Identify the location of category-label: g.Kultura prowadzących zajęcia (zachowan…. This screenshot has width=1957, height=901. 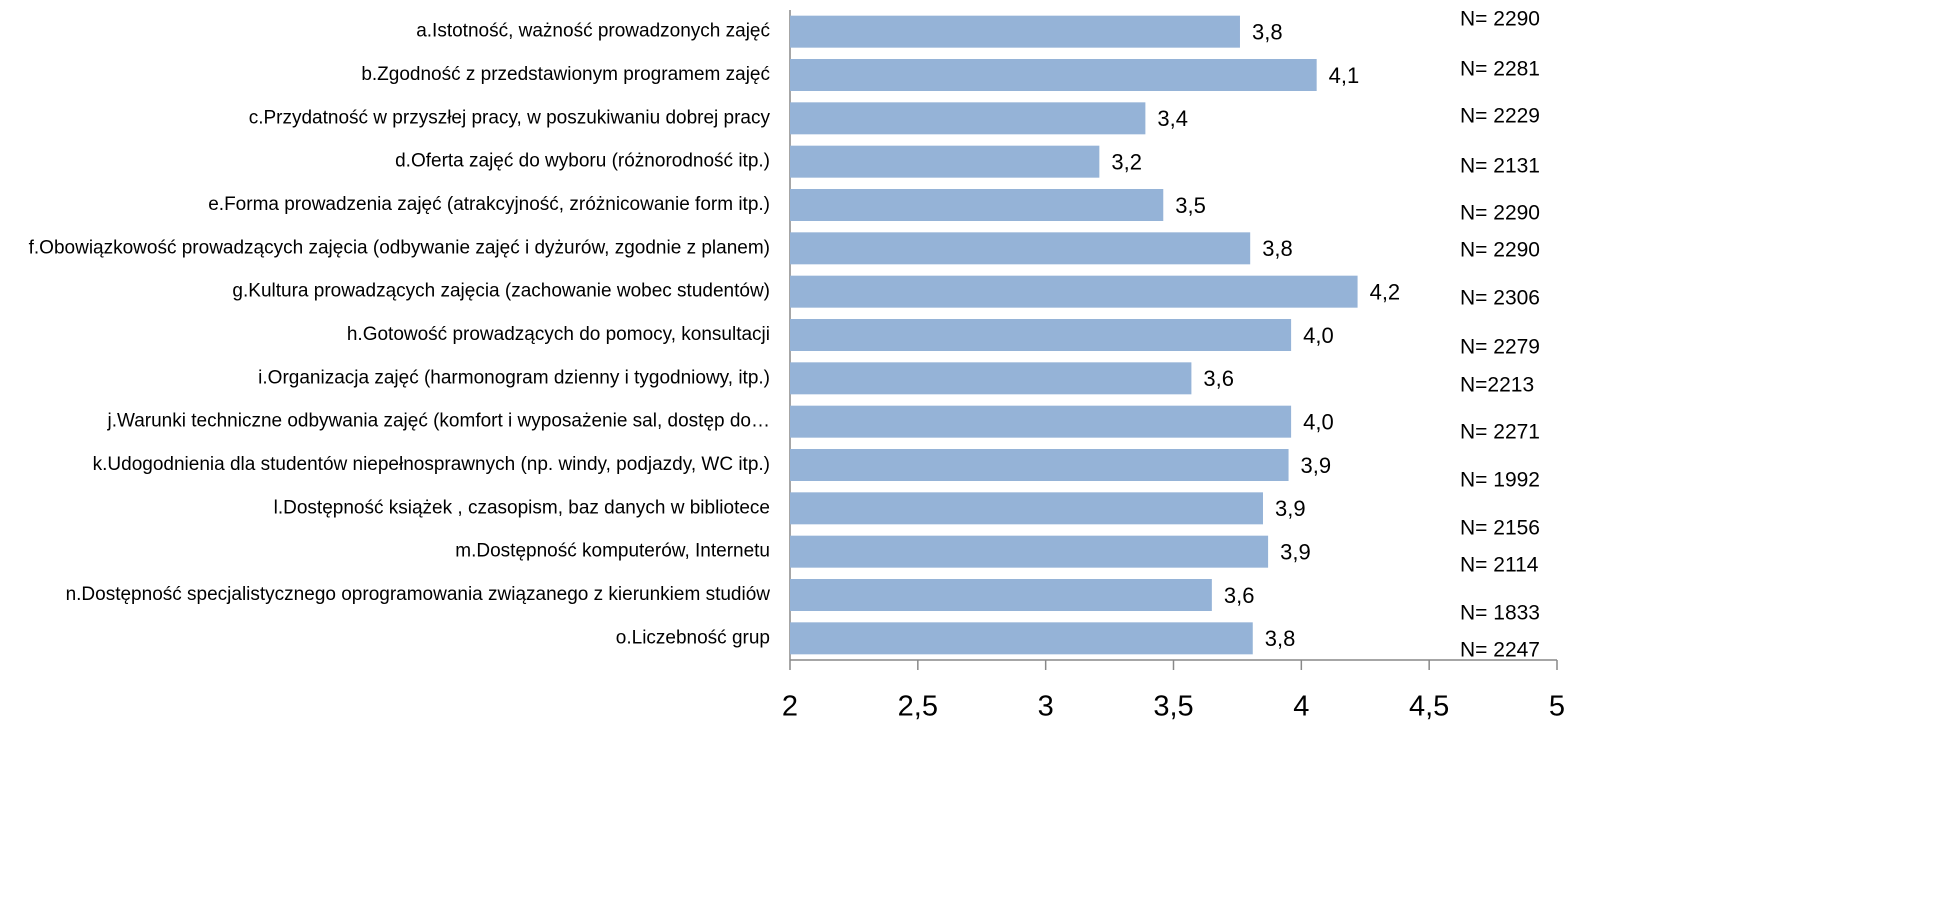
(501, 291).